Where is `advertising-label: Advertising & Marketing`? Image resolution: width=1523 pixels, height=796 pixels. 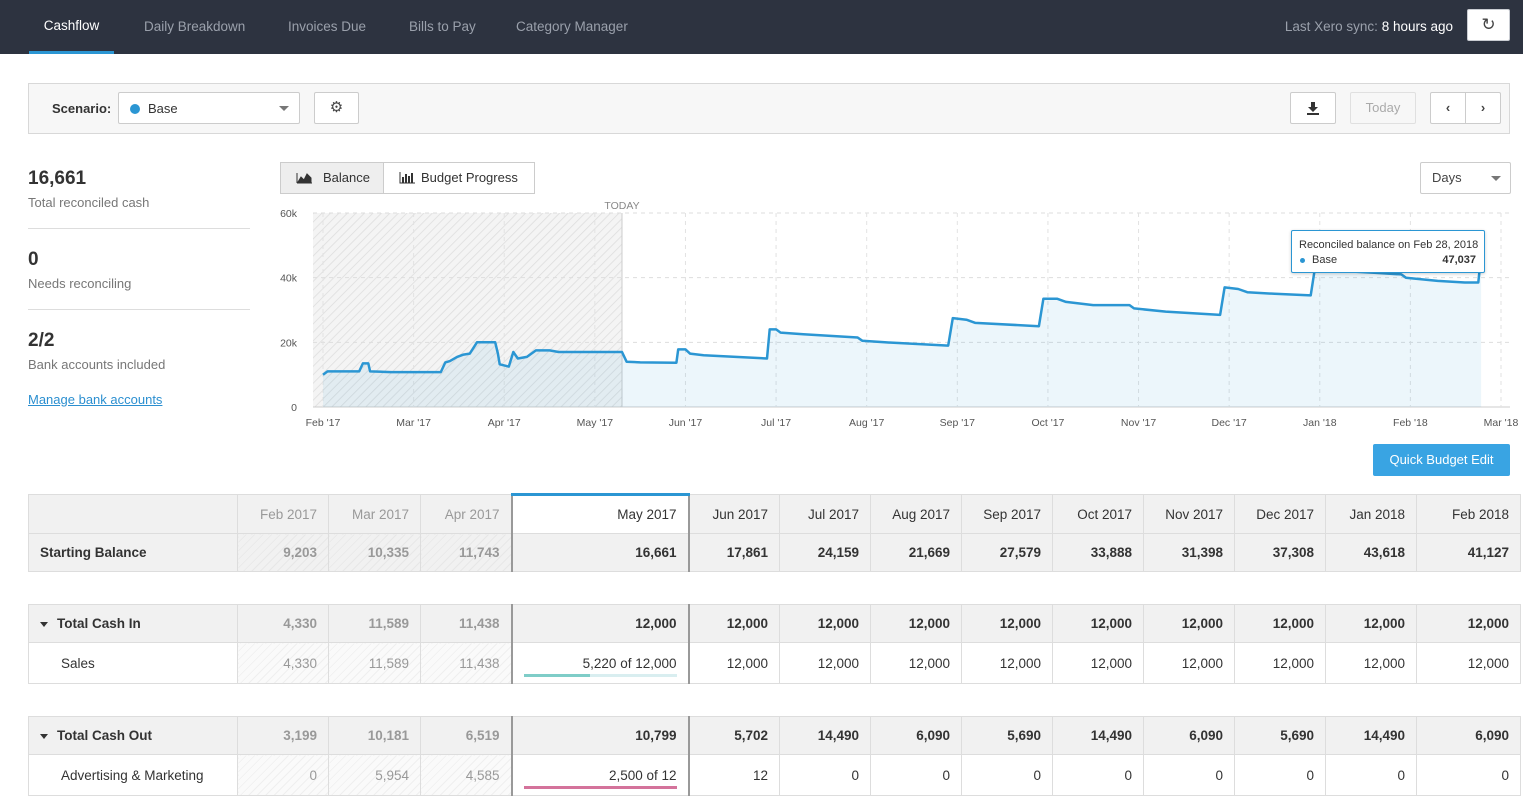
advertising-label: Advertising & Marketing is located at coordinates (133, 775).